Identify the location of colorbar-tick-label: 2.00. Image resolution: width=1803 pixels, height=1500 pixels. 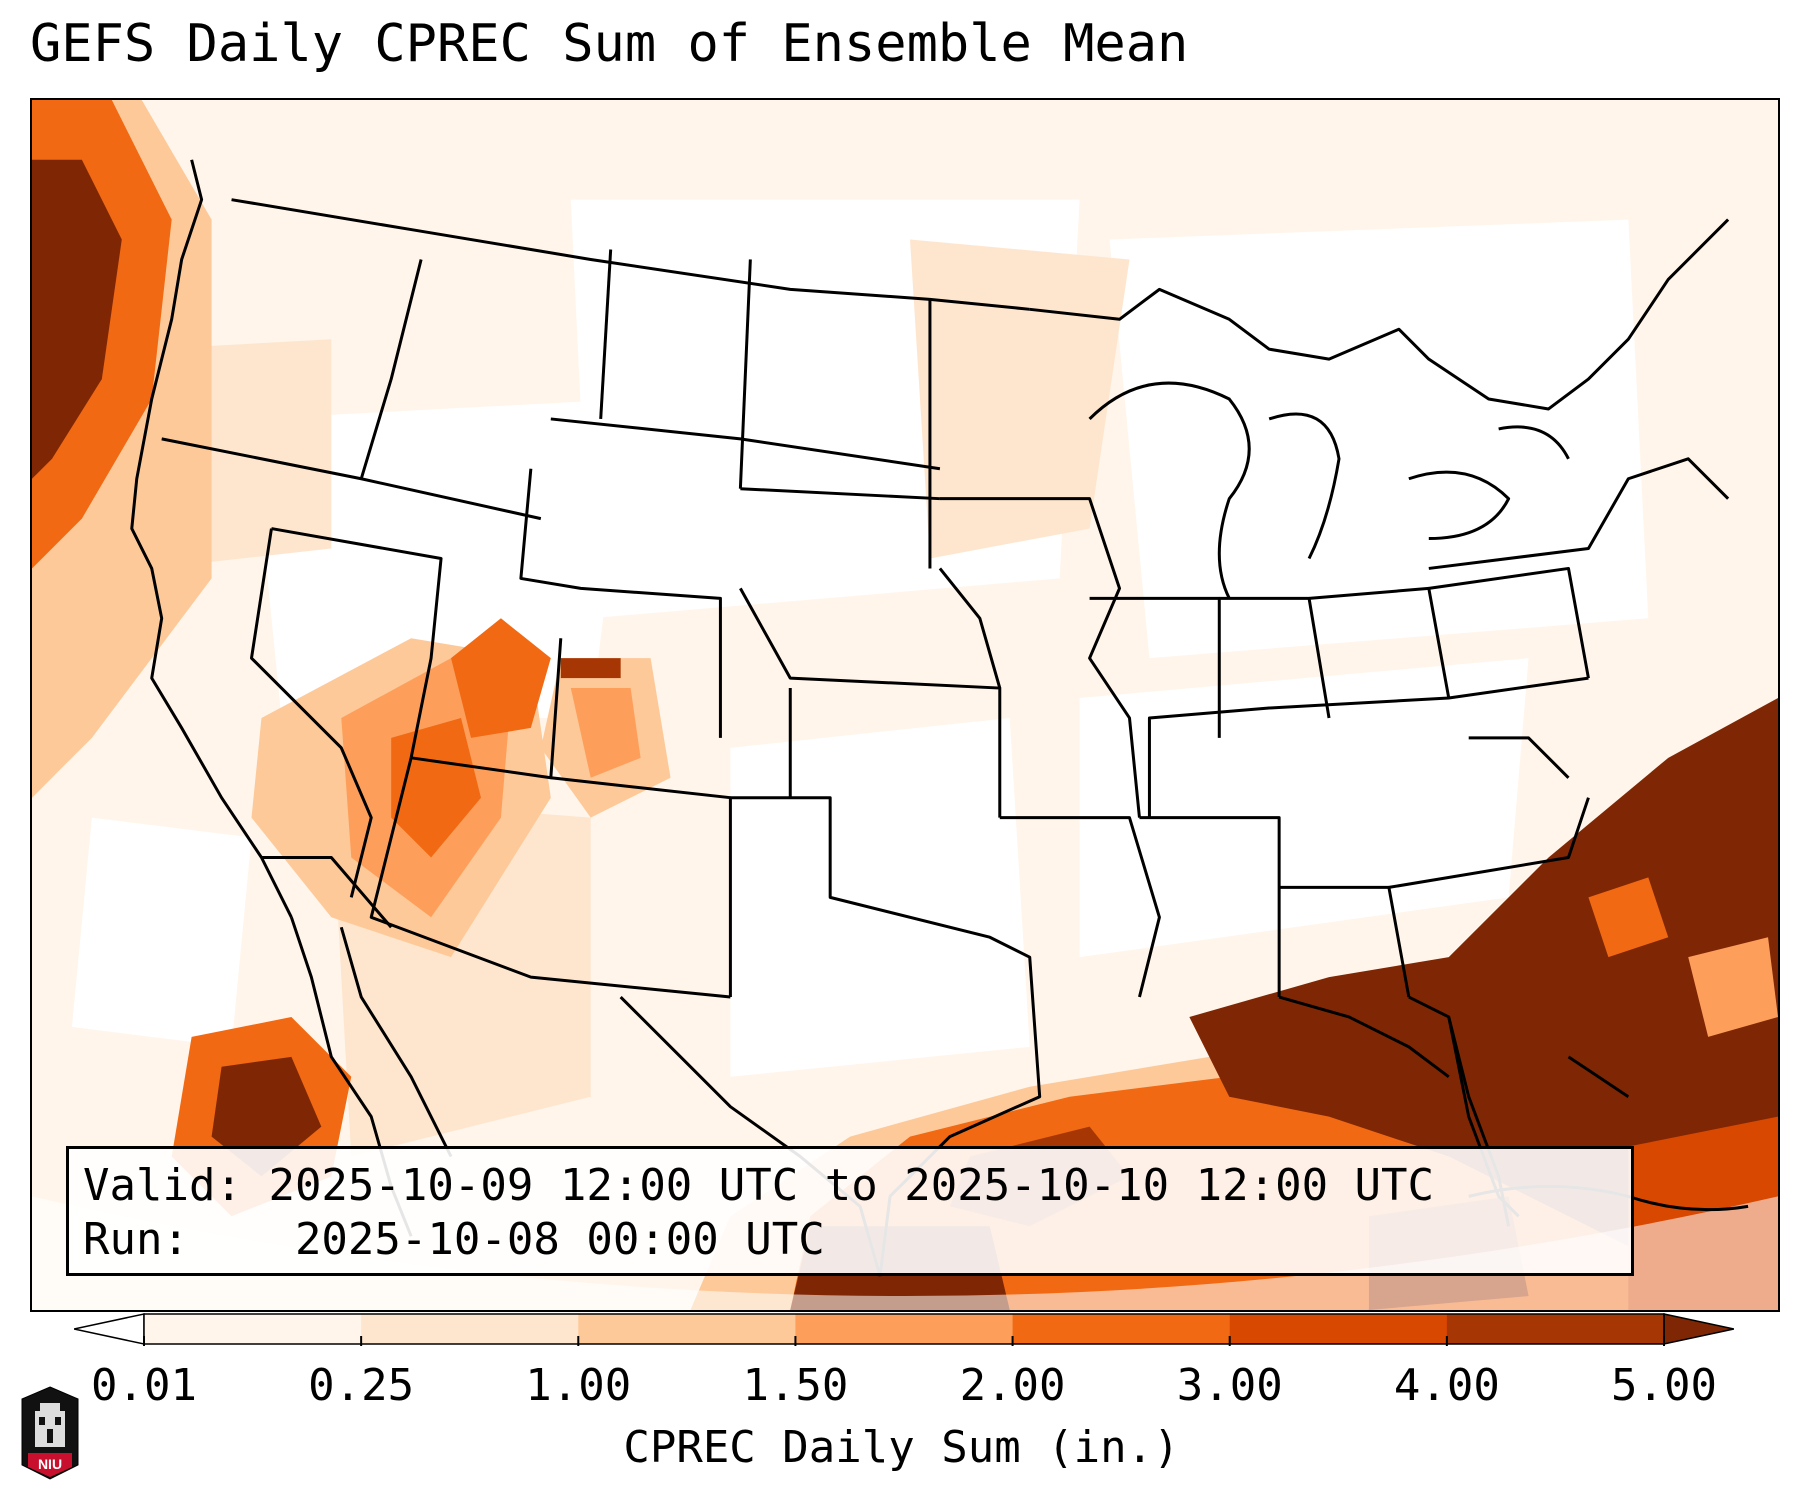
(1012, 1385).